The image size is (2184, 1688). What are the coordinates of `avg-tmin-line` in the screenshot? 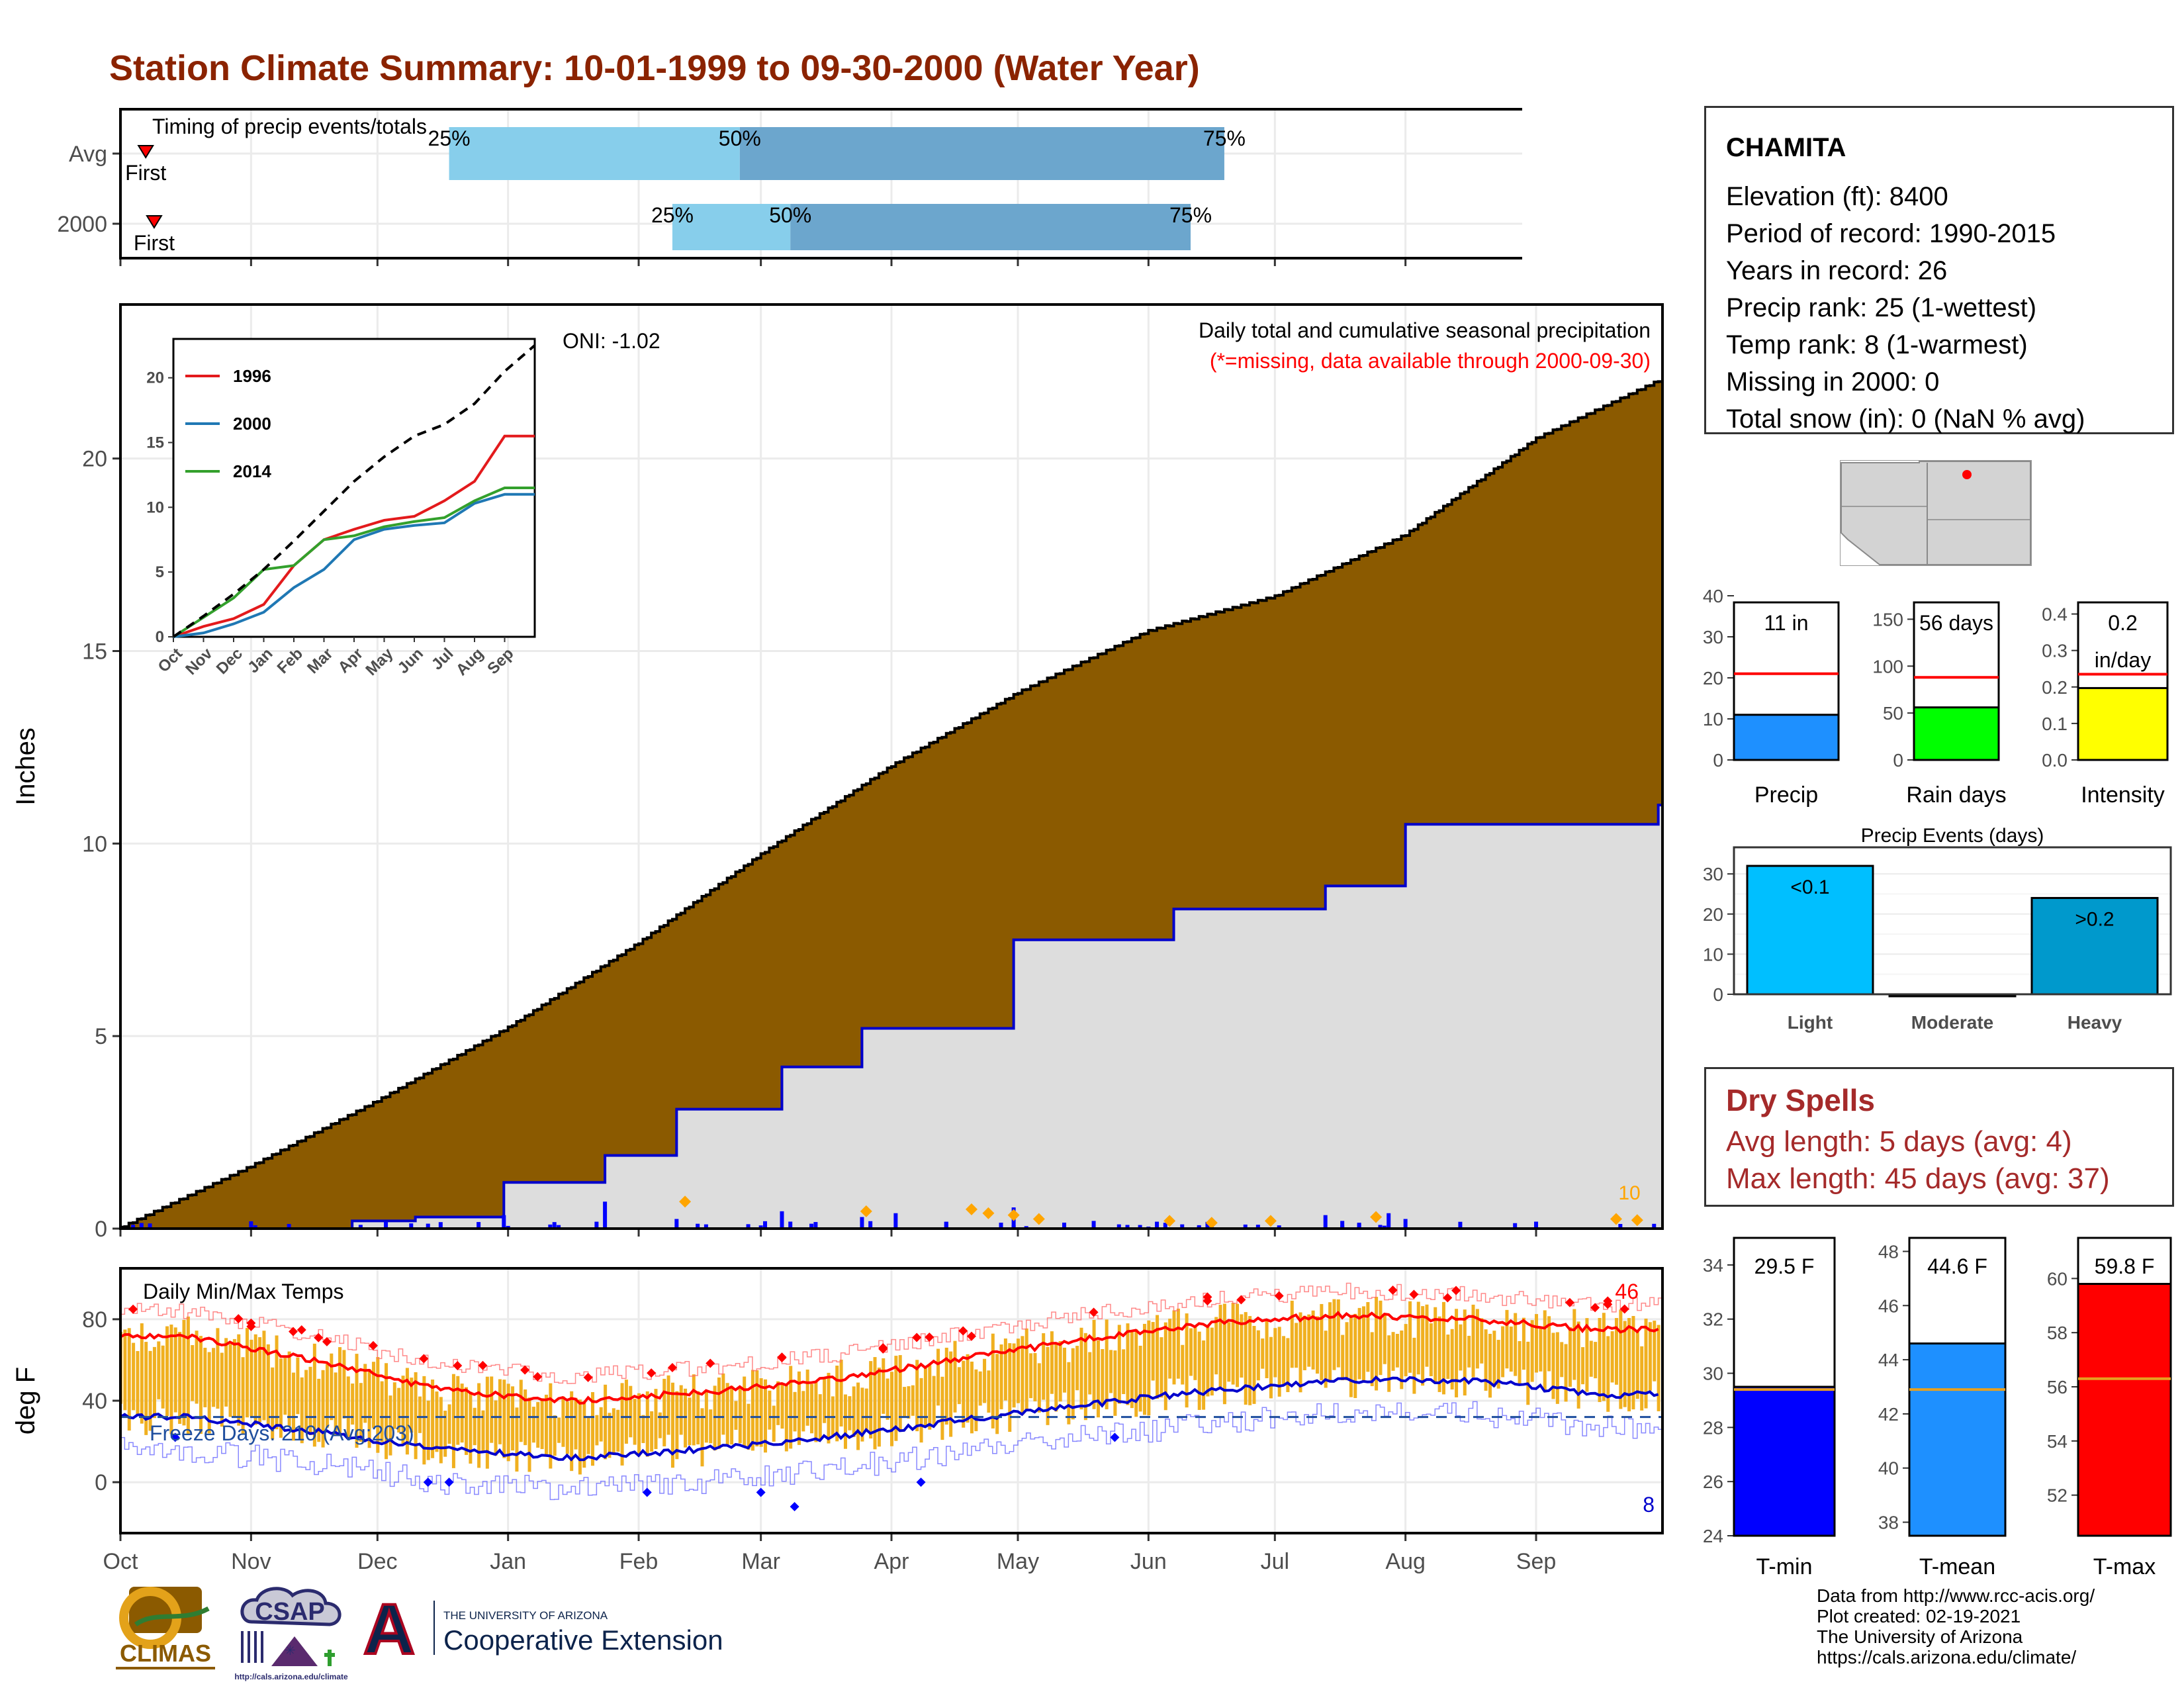 It's located at (889, 1418).